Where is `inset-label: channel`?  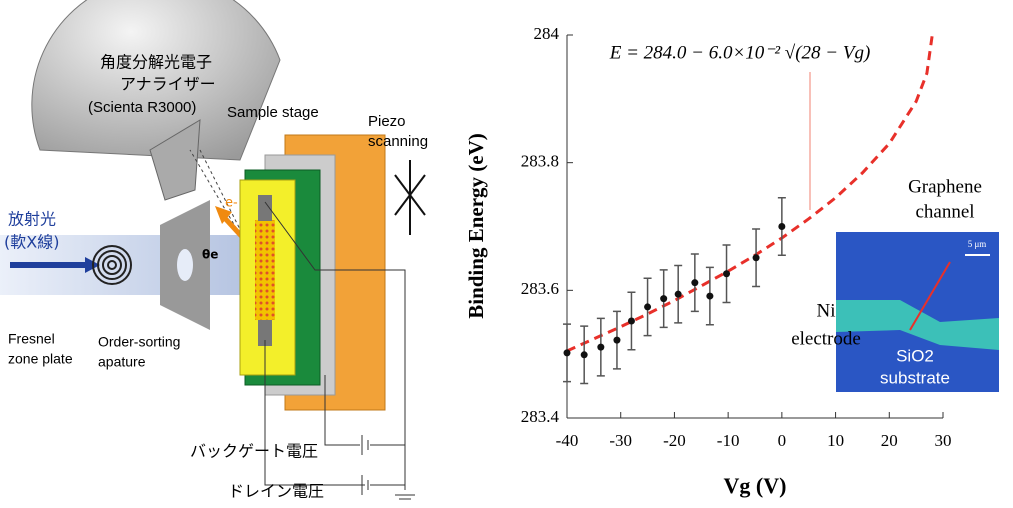 inset-label: channel is located at coordinates (944, 211).